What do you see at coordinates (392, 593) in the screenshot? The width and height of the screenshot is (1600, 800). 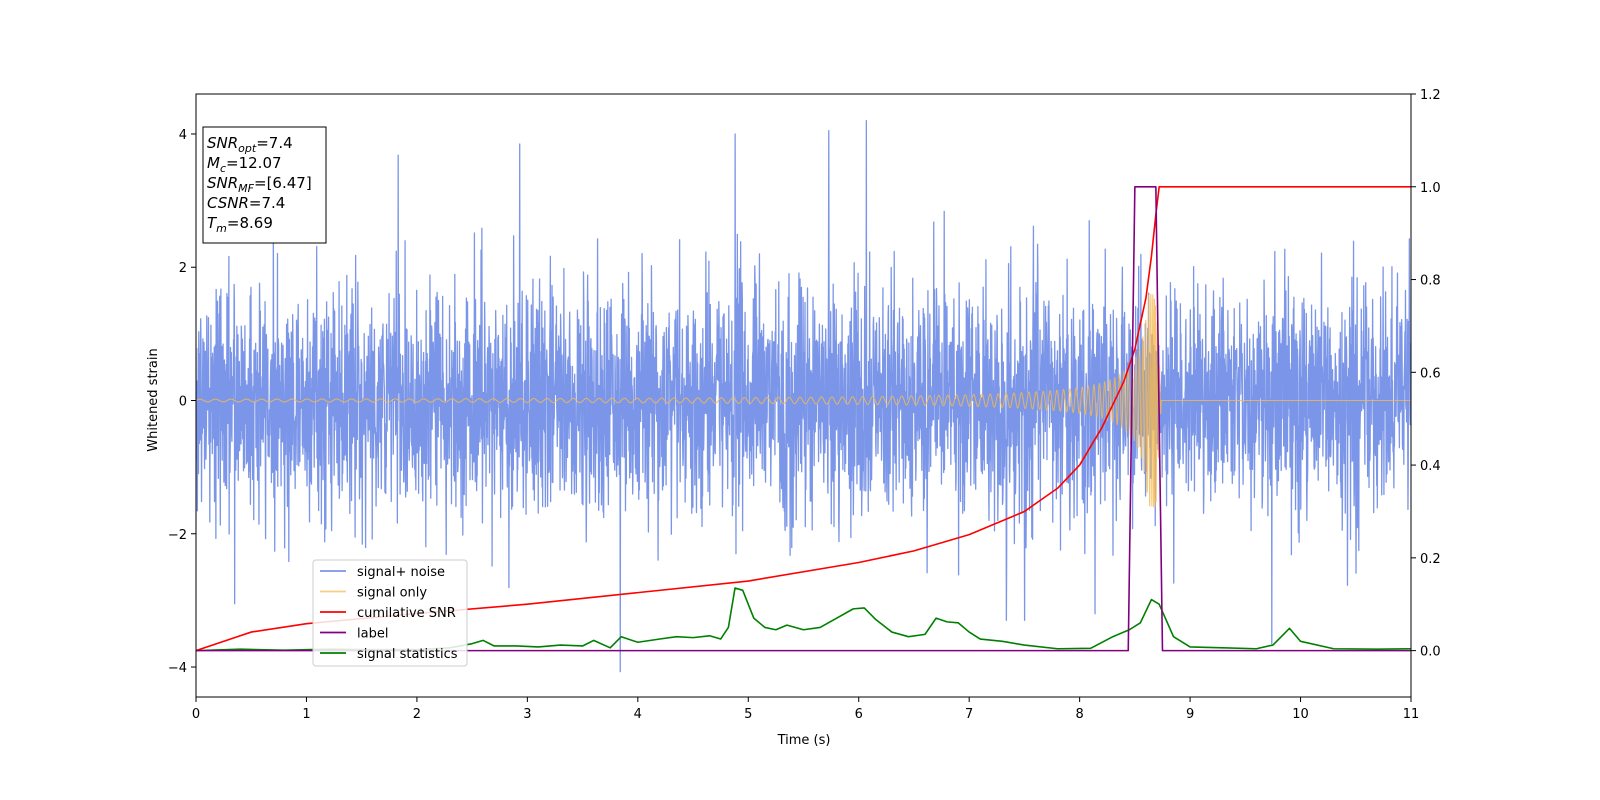 I see `legend-label: signal only` at bounding box center [392, 593].